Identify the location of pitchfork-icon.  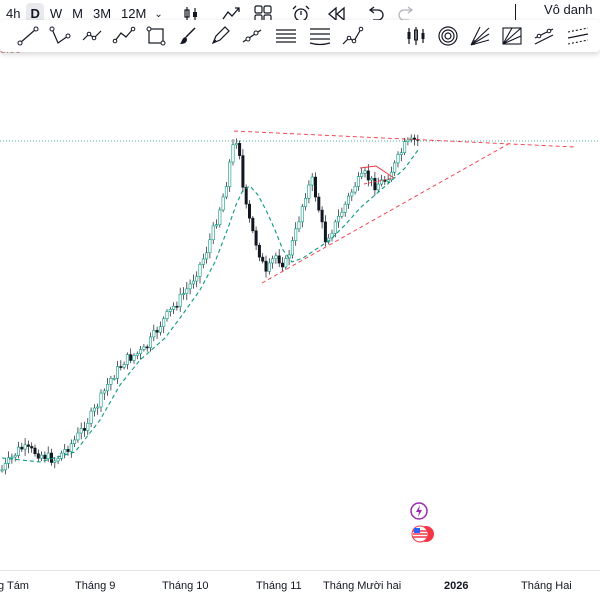
(352, 36).